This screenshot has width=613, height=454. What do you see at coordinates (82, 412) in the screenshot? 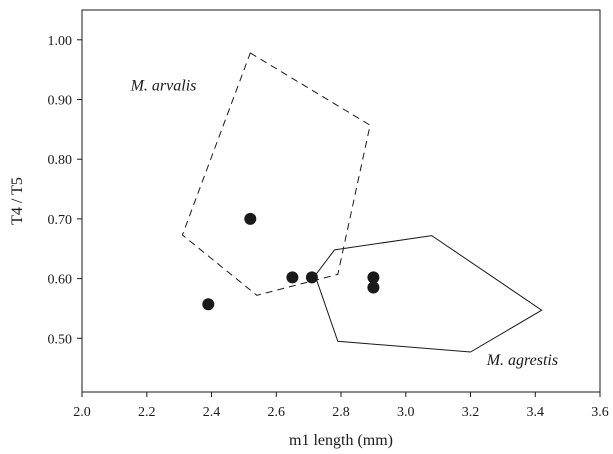
I see `x-tick-label-0: 2.0` at bounding box center [82, 412].